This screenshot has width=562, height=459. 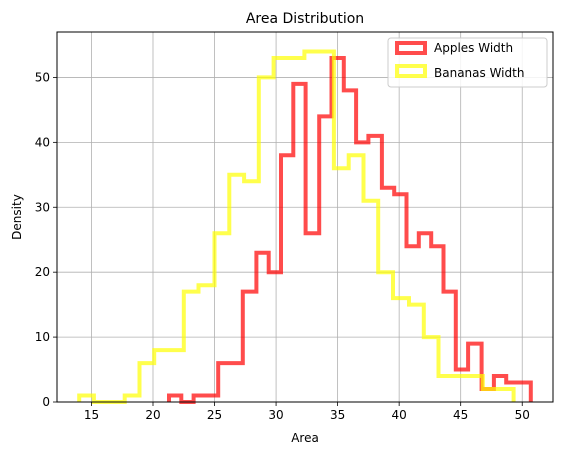 What do you see at coordinates (214, 415) in the screenshot?
I see `x-tick-label: 25` at bounding box center [214, 415].